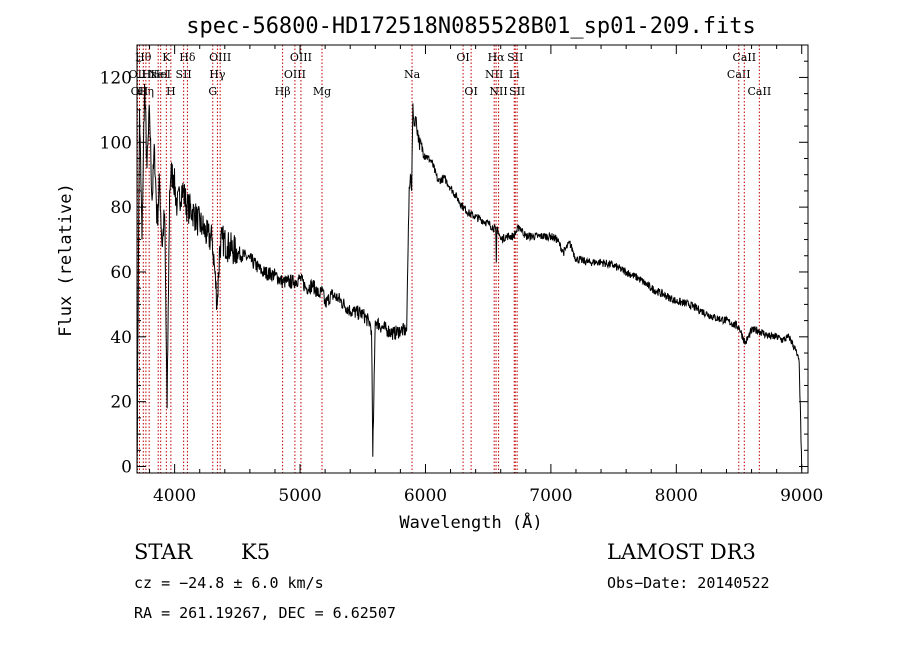  What do you see at coordinates (121, 208) in the screenshot?
I see `y-tick-label-80: 80` at bounding box center [121, 208].